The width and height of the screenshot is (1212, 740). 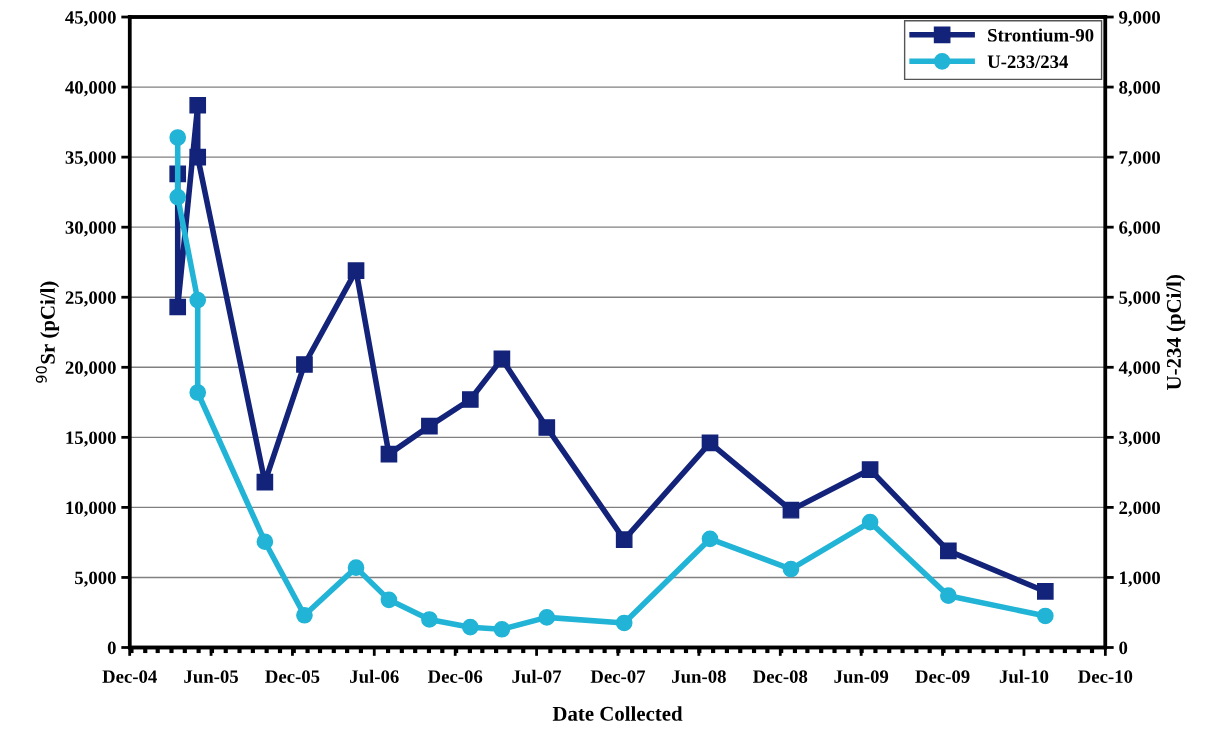 What do you see at coordinates (95, 579) in the screenshot?
I see `y-tick-label: 5,000` at bounding box center [95, 579].